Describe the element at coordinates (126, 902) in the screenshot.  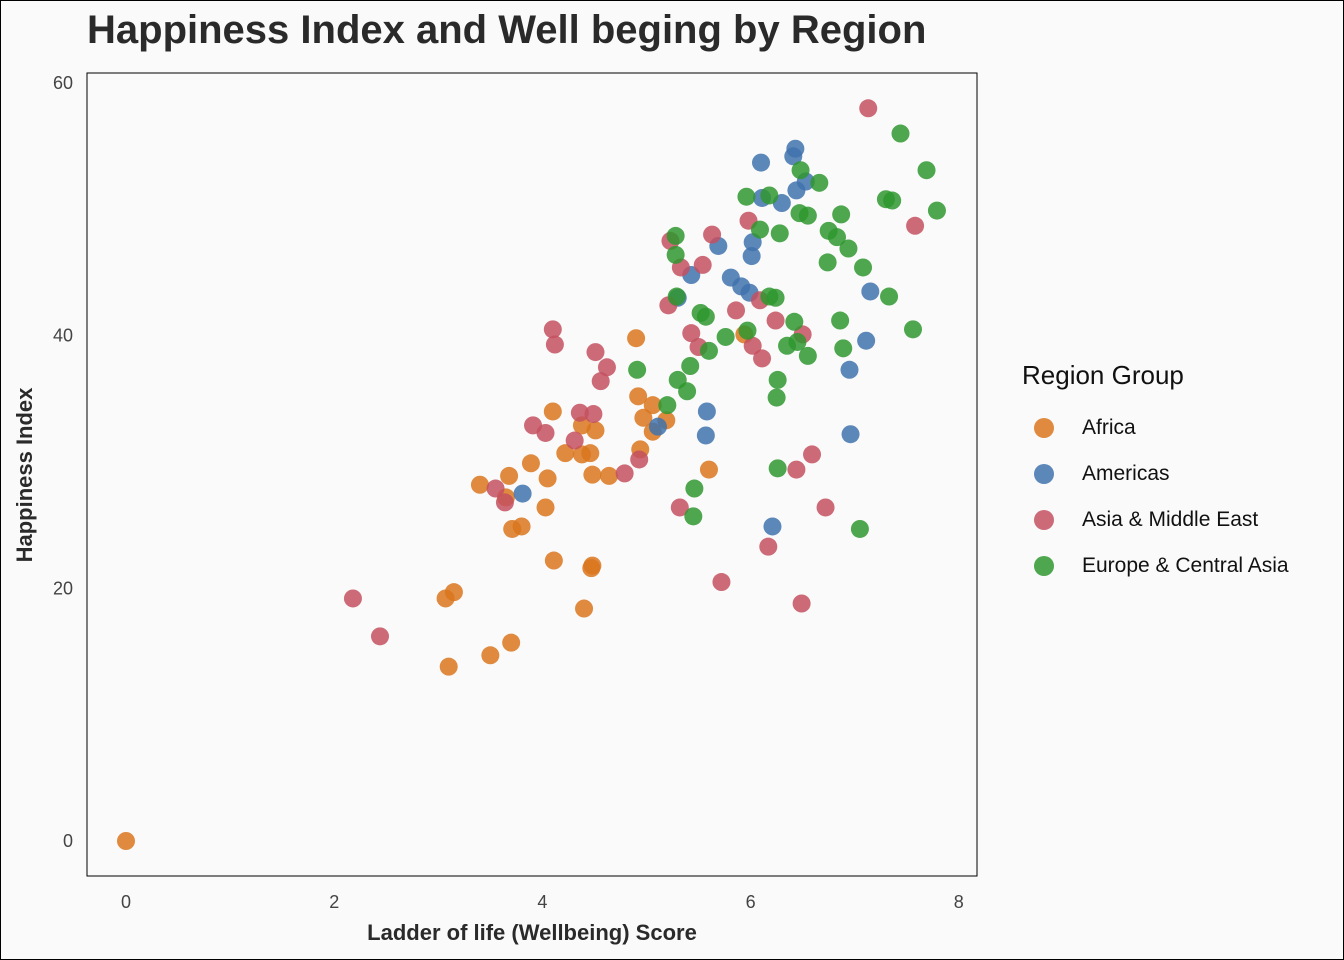
I see `x-tick-label: 0` at that location.